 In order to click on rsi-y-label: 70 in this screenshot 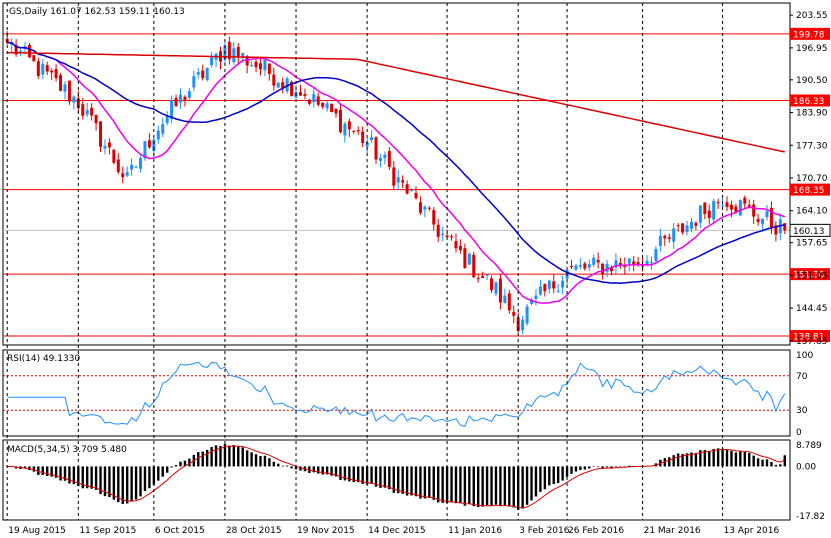, I will do `click(802, 377)`.